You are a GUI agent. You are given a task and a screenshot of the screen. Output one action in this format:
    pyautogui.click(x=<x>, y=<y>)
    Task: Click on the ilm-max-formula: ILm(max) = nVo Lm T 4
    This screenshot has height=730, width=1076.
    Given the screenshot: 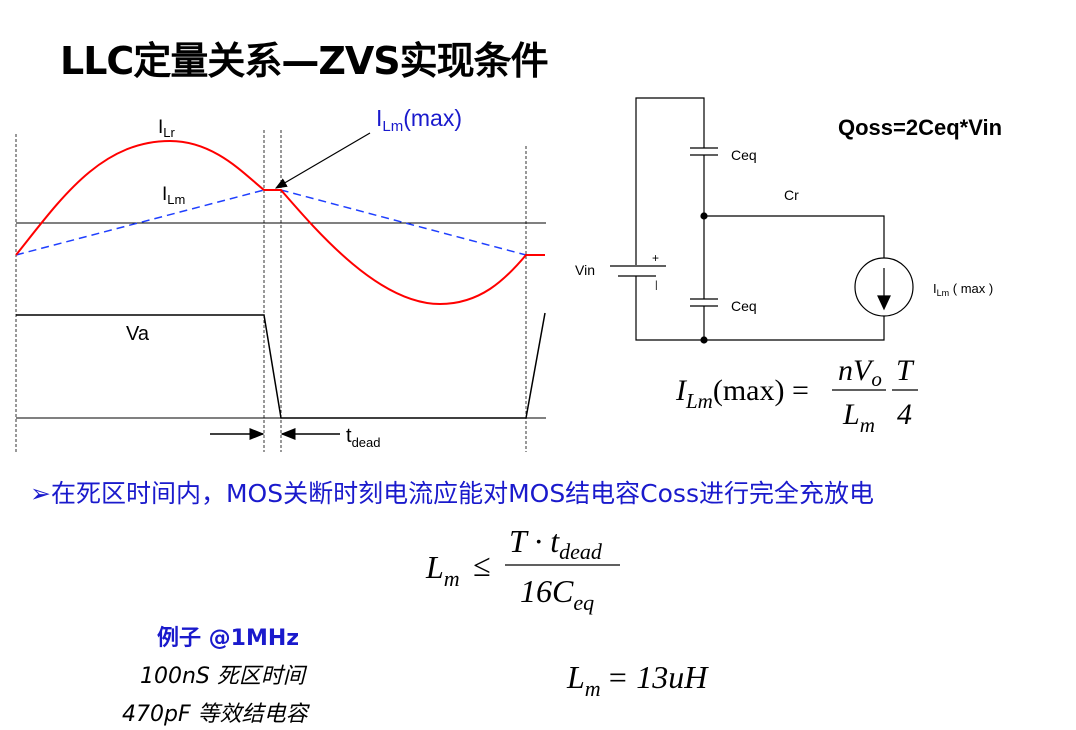 What is the action you would take?
    pyautogui.click(x=796, y=395)
    